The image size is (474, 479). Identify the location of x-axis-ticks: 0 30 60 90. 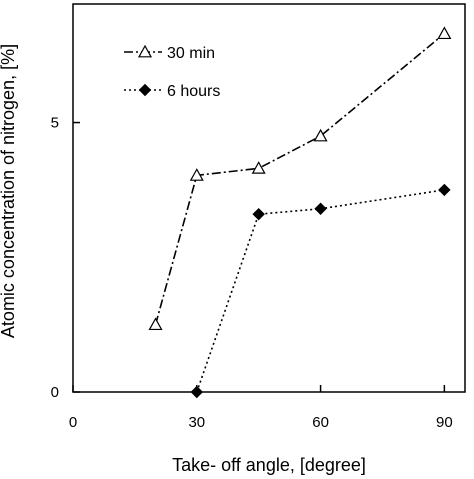
(261, 408).